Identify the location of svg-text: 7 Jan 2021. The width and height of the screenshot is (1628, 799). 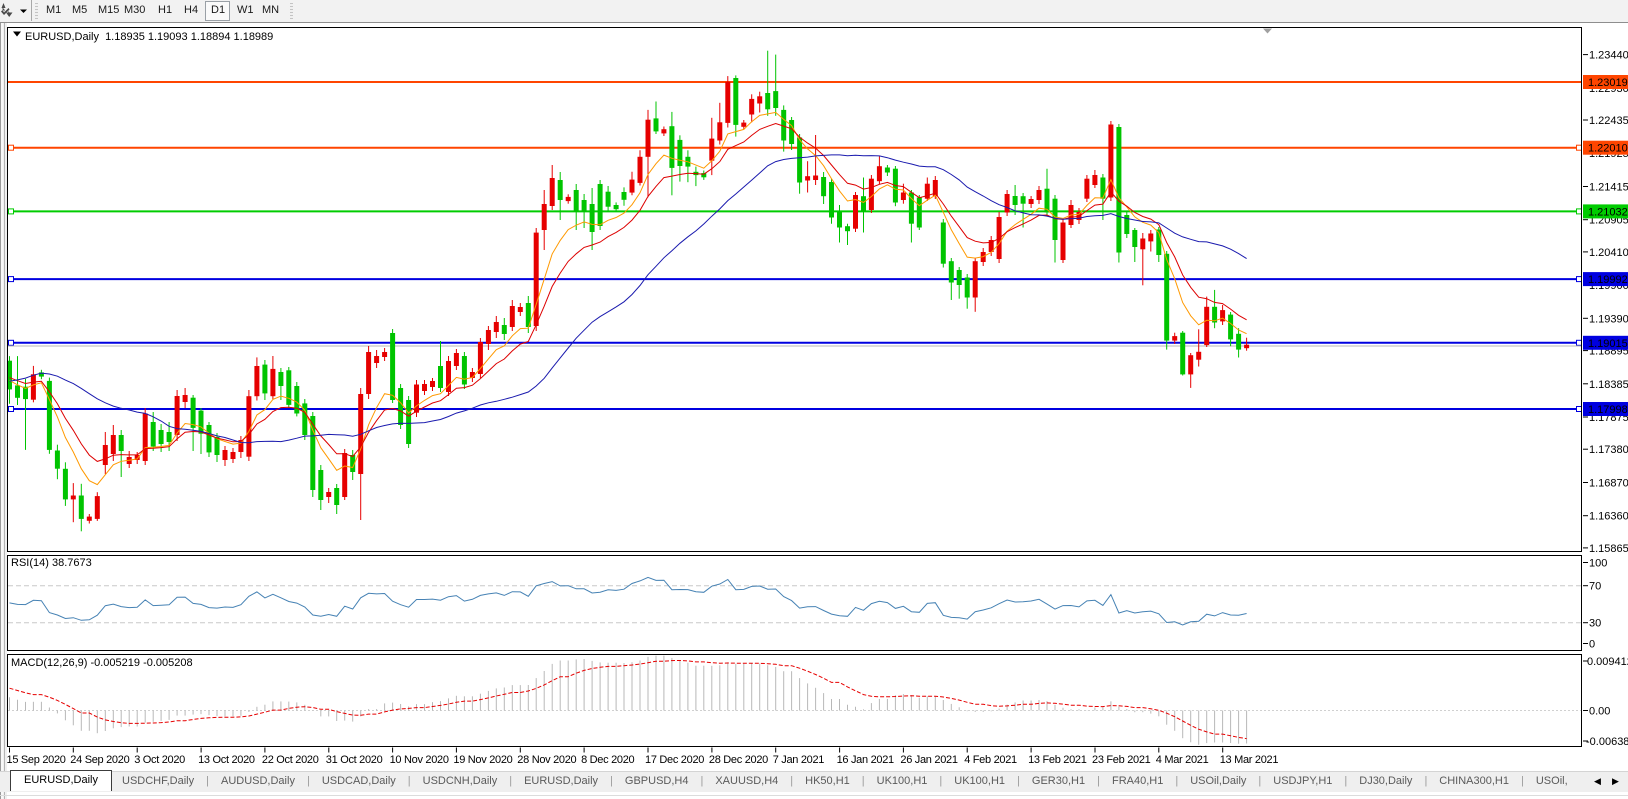
(799, 760).